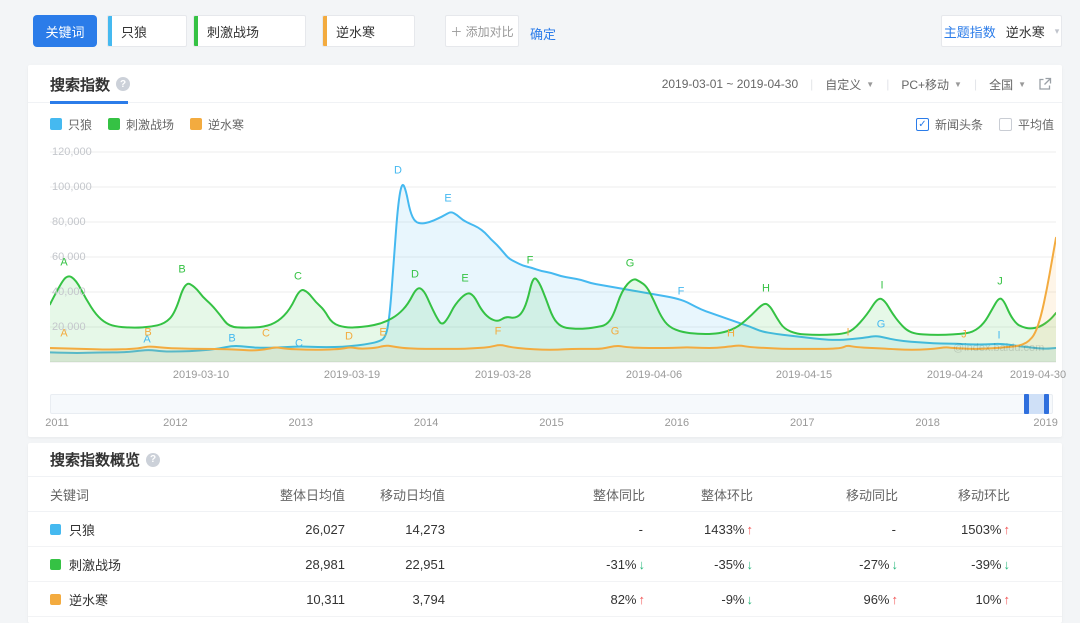  What do you see at coordinates (545, 494) in the screenshot?
I see `table-header-row: 关键词 整体日均值 移动日均值 整体同比 整体环比 移动同比 移动环比` at bounding box center [545, 494].